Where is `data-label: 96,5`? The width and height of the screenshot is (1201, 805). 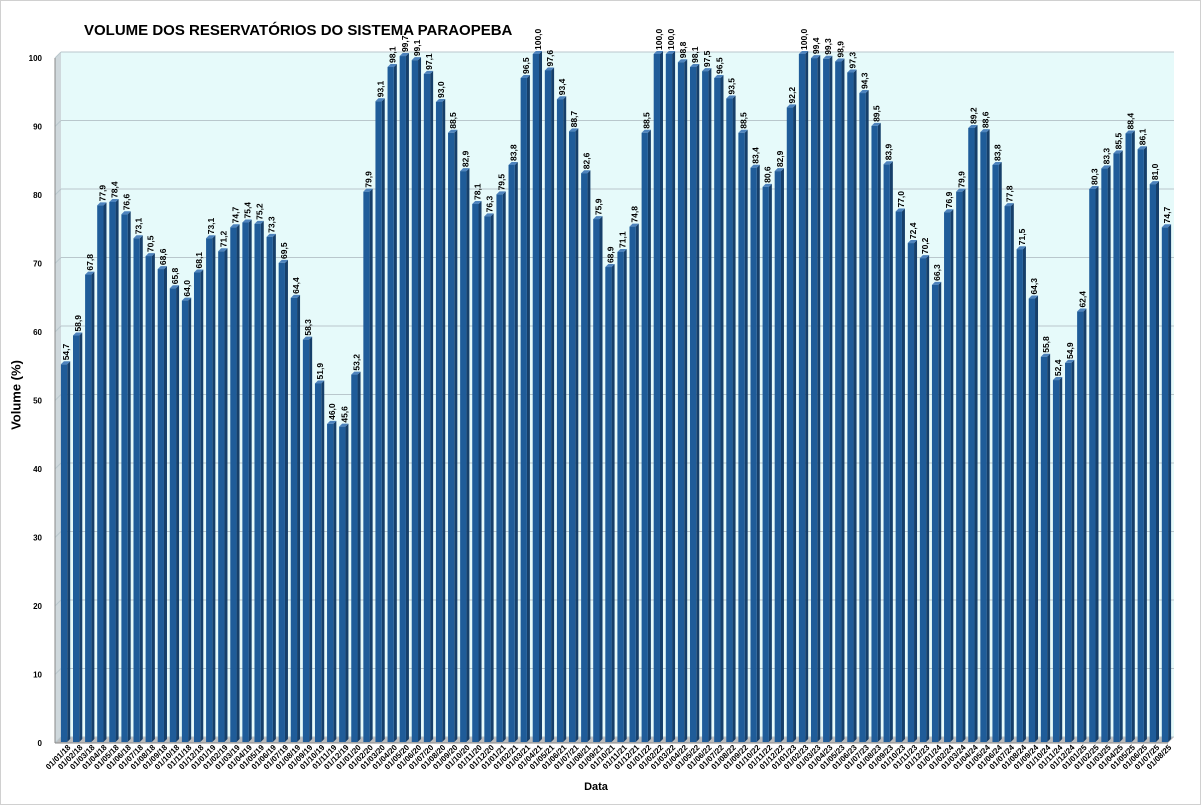
data-label: 96,5 is located at coordinates (719, 65).